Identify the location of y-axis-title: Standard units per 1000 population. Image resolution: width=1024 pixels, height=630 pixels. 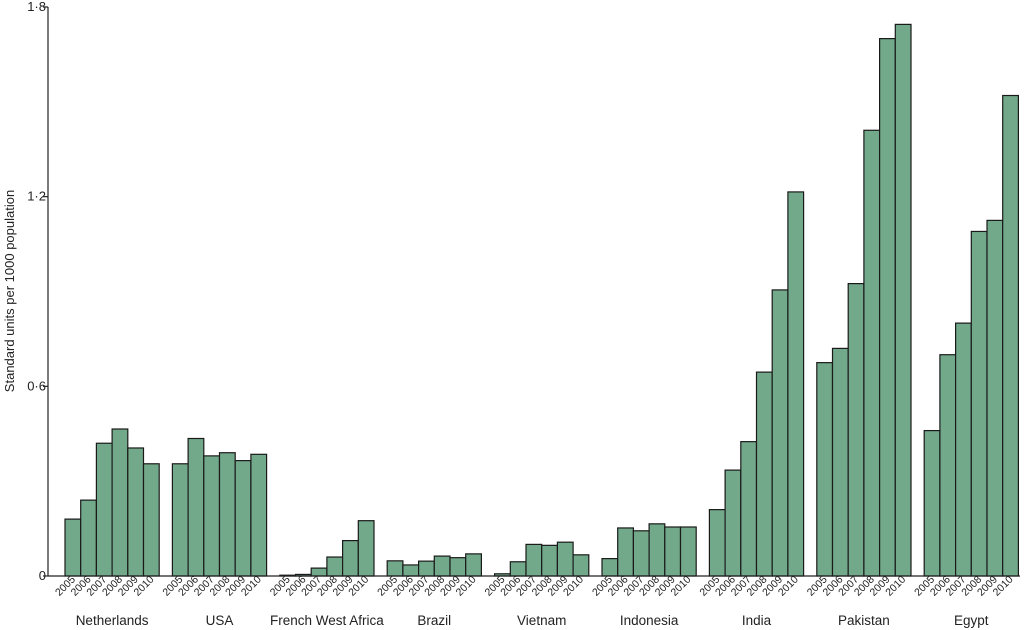
(9, 291).